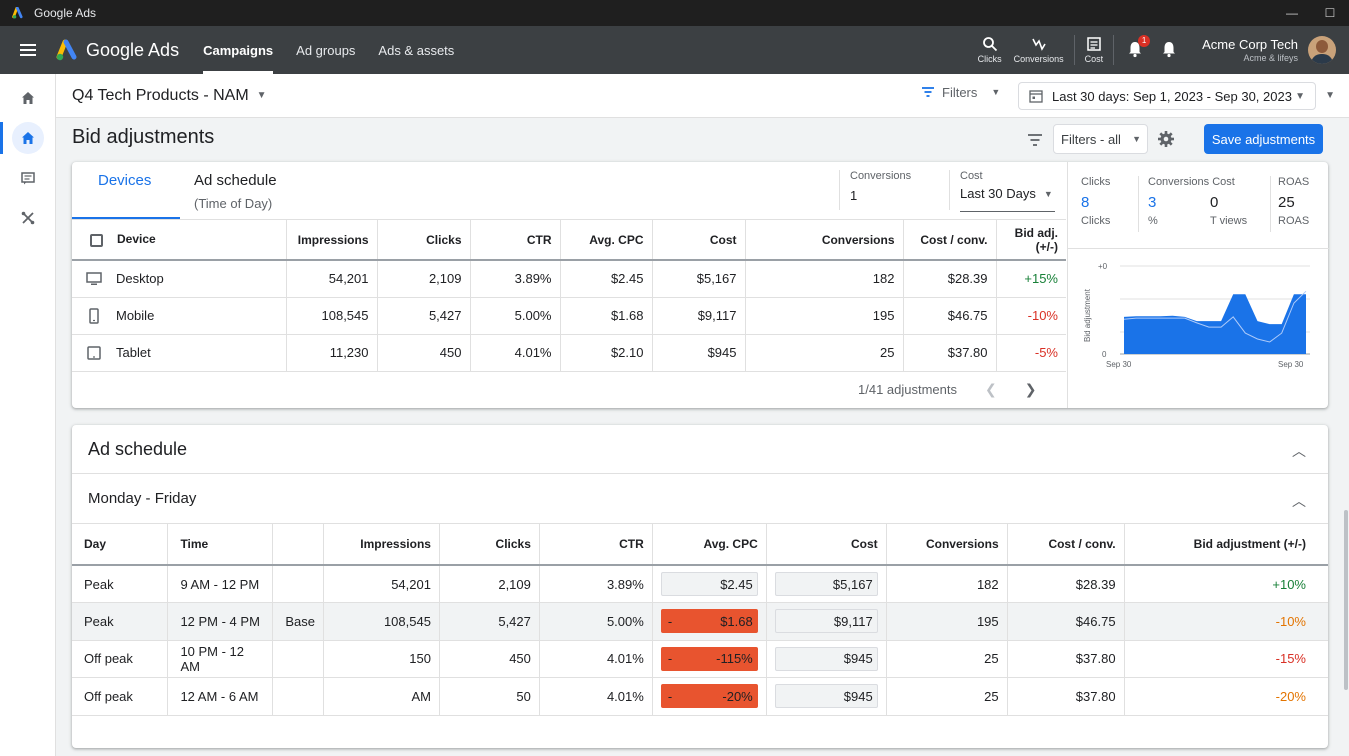  What do you see at coordinates (1030, 389) in the screenshot?
I see `chevron-right-icon: ❯` at bounding box center [1030, 389].